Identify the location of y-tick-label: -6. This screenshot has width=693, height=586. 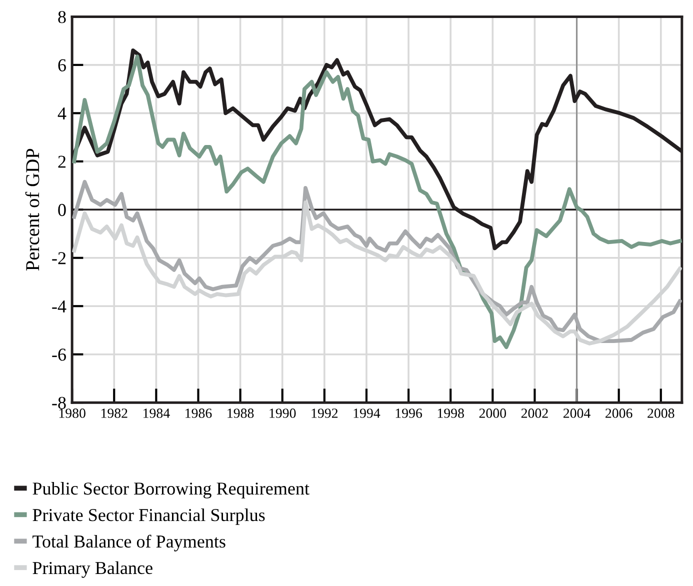
(59, 354).